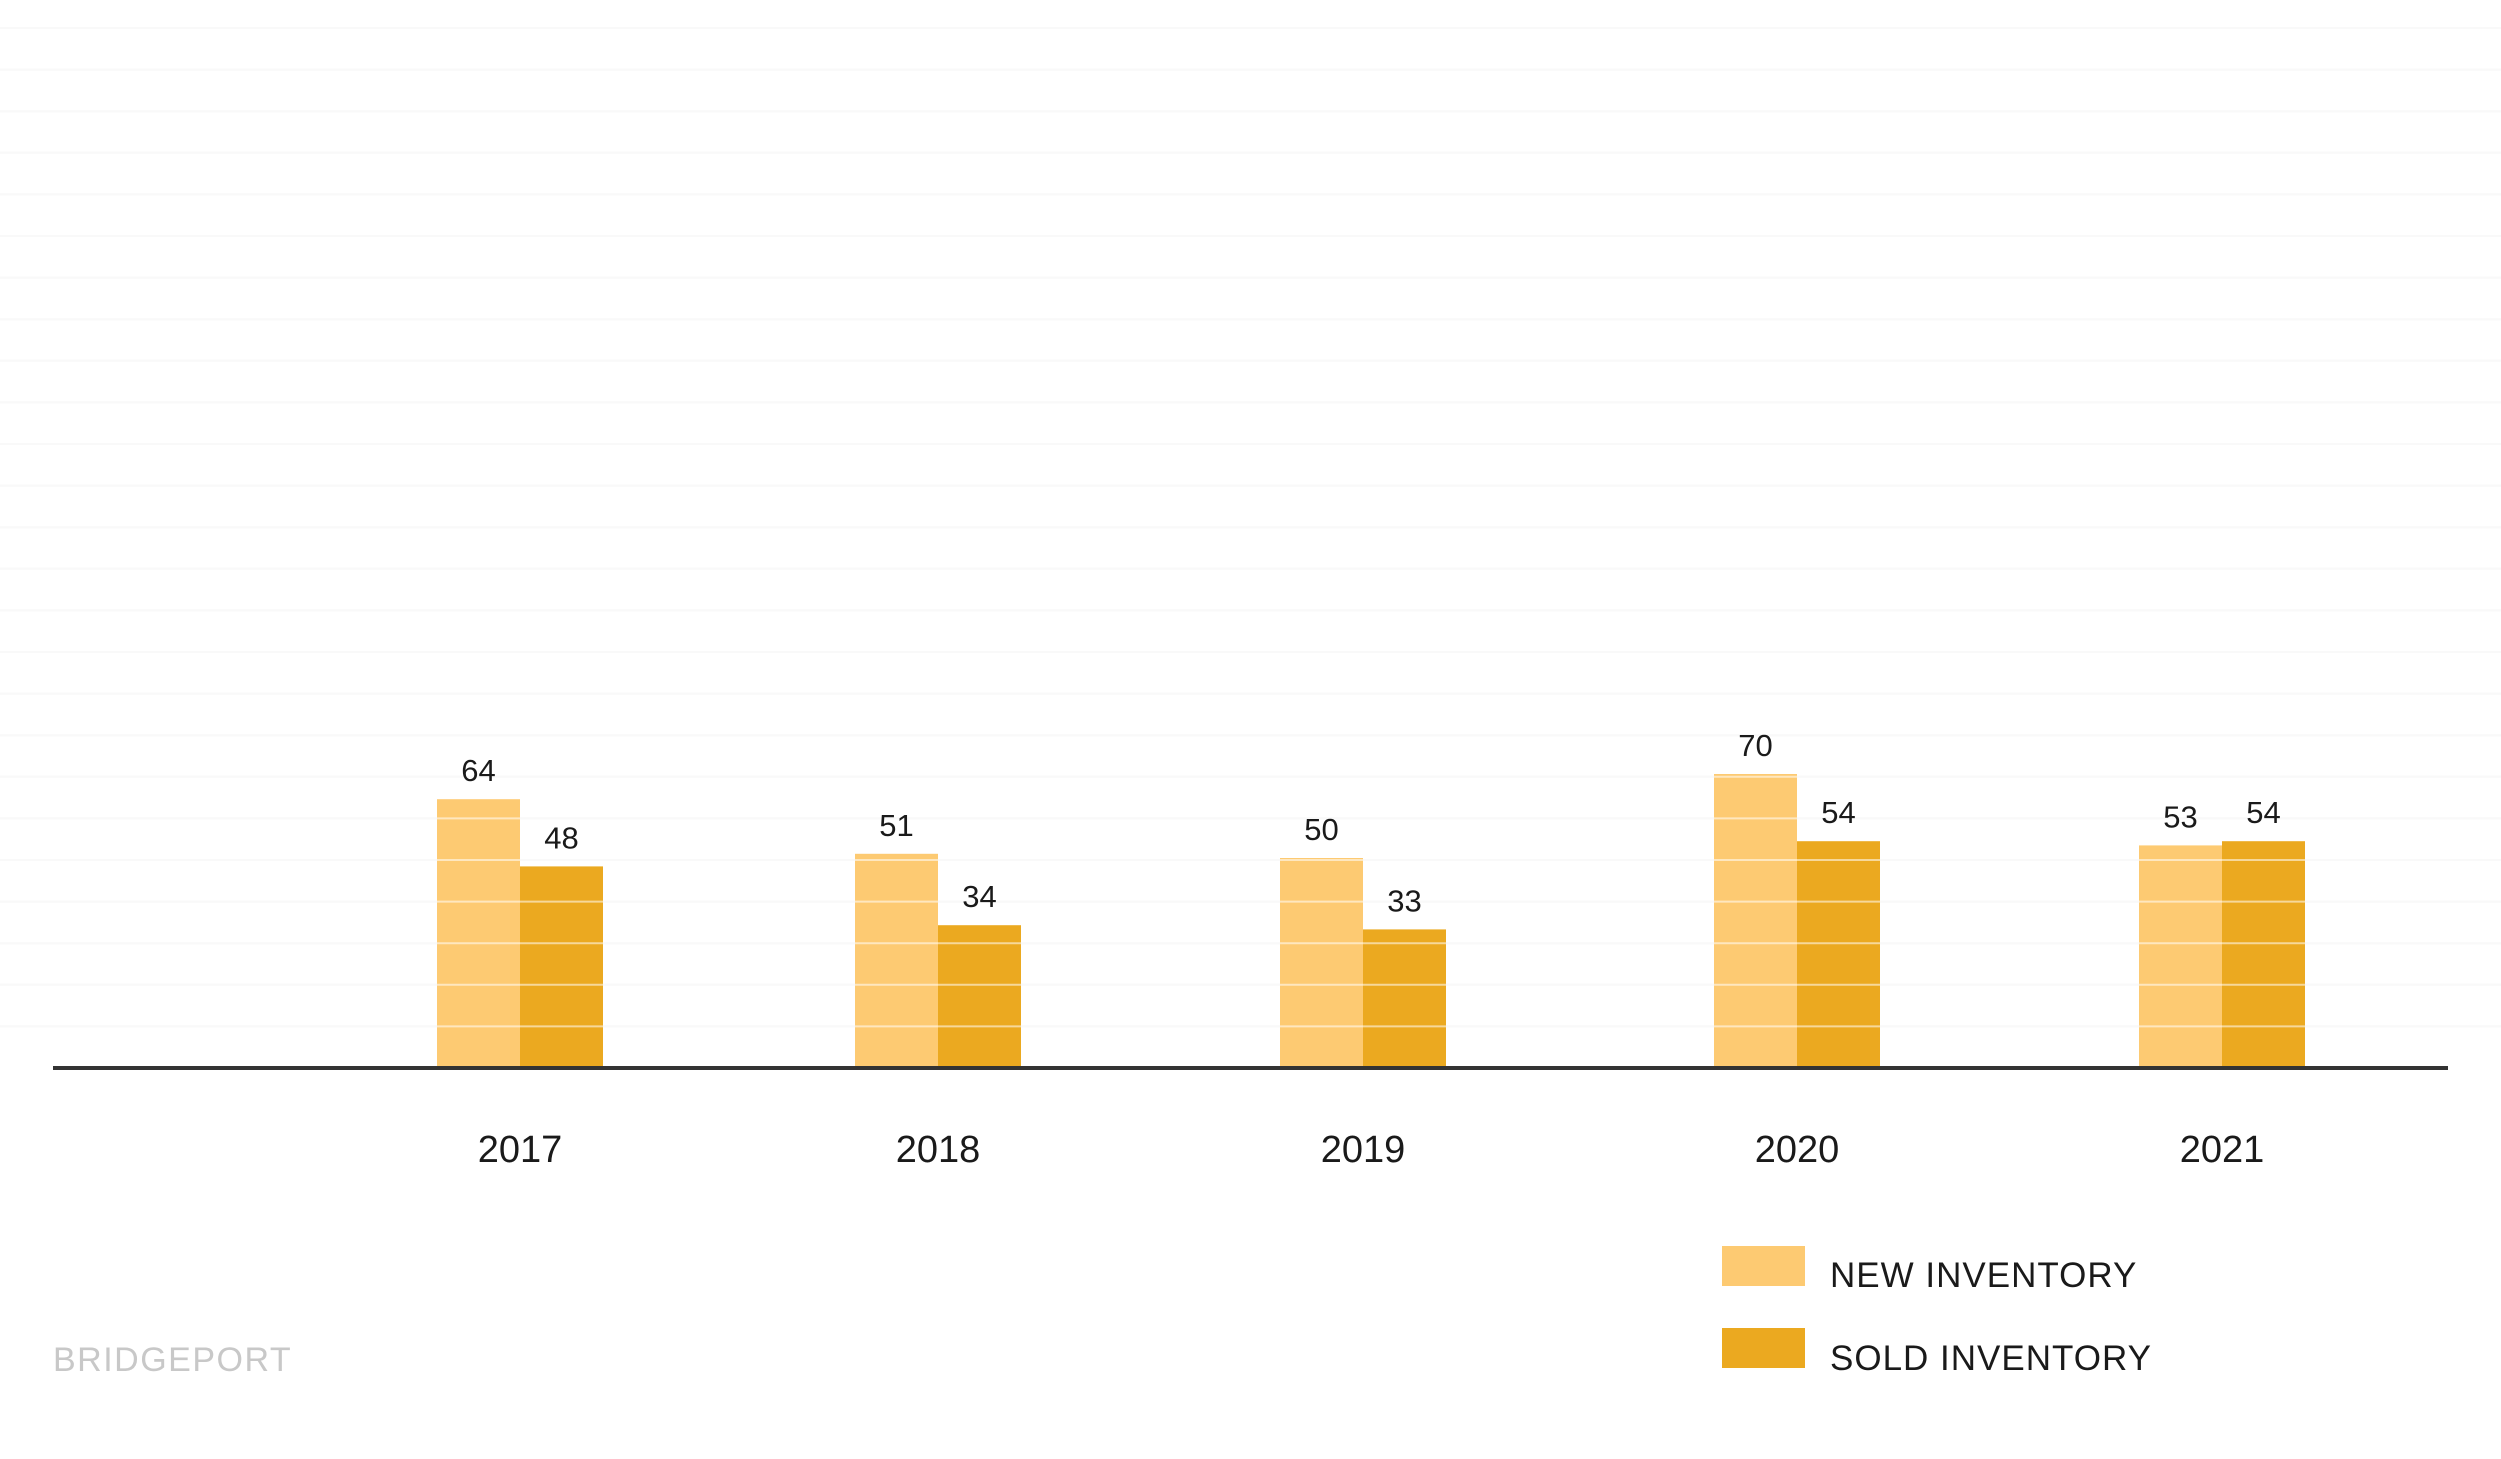  I want to click on bar-sold-inventory-2019, so click(1404, 998).